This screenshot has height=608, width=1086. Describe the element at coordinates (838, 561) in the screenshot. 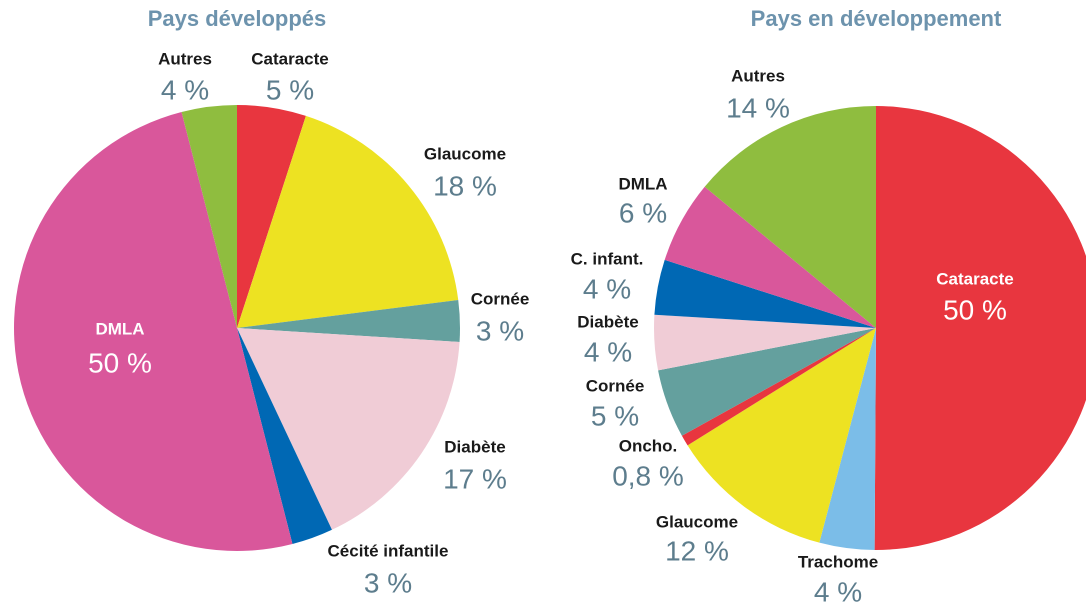

I see `slice-label: Trachome` at that location.